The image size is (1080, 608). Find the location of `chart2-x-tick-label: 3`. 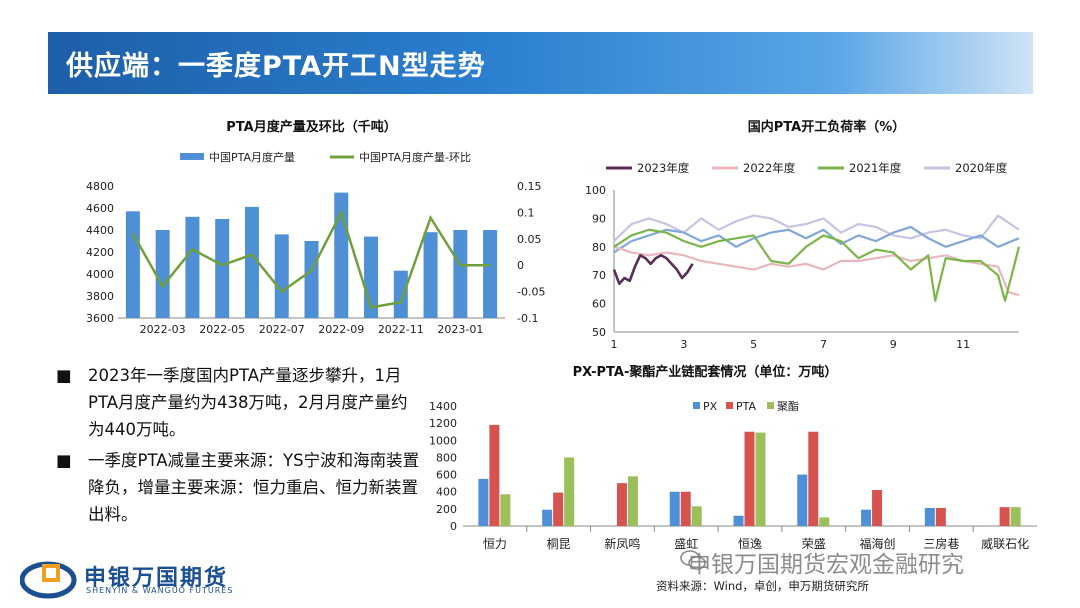

chart2-x-tick-label: 3 is located at coordinates (683, 344).